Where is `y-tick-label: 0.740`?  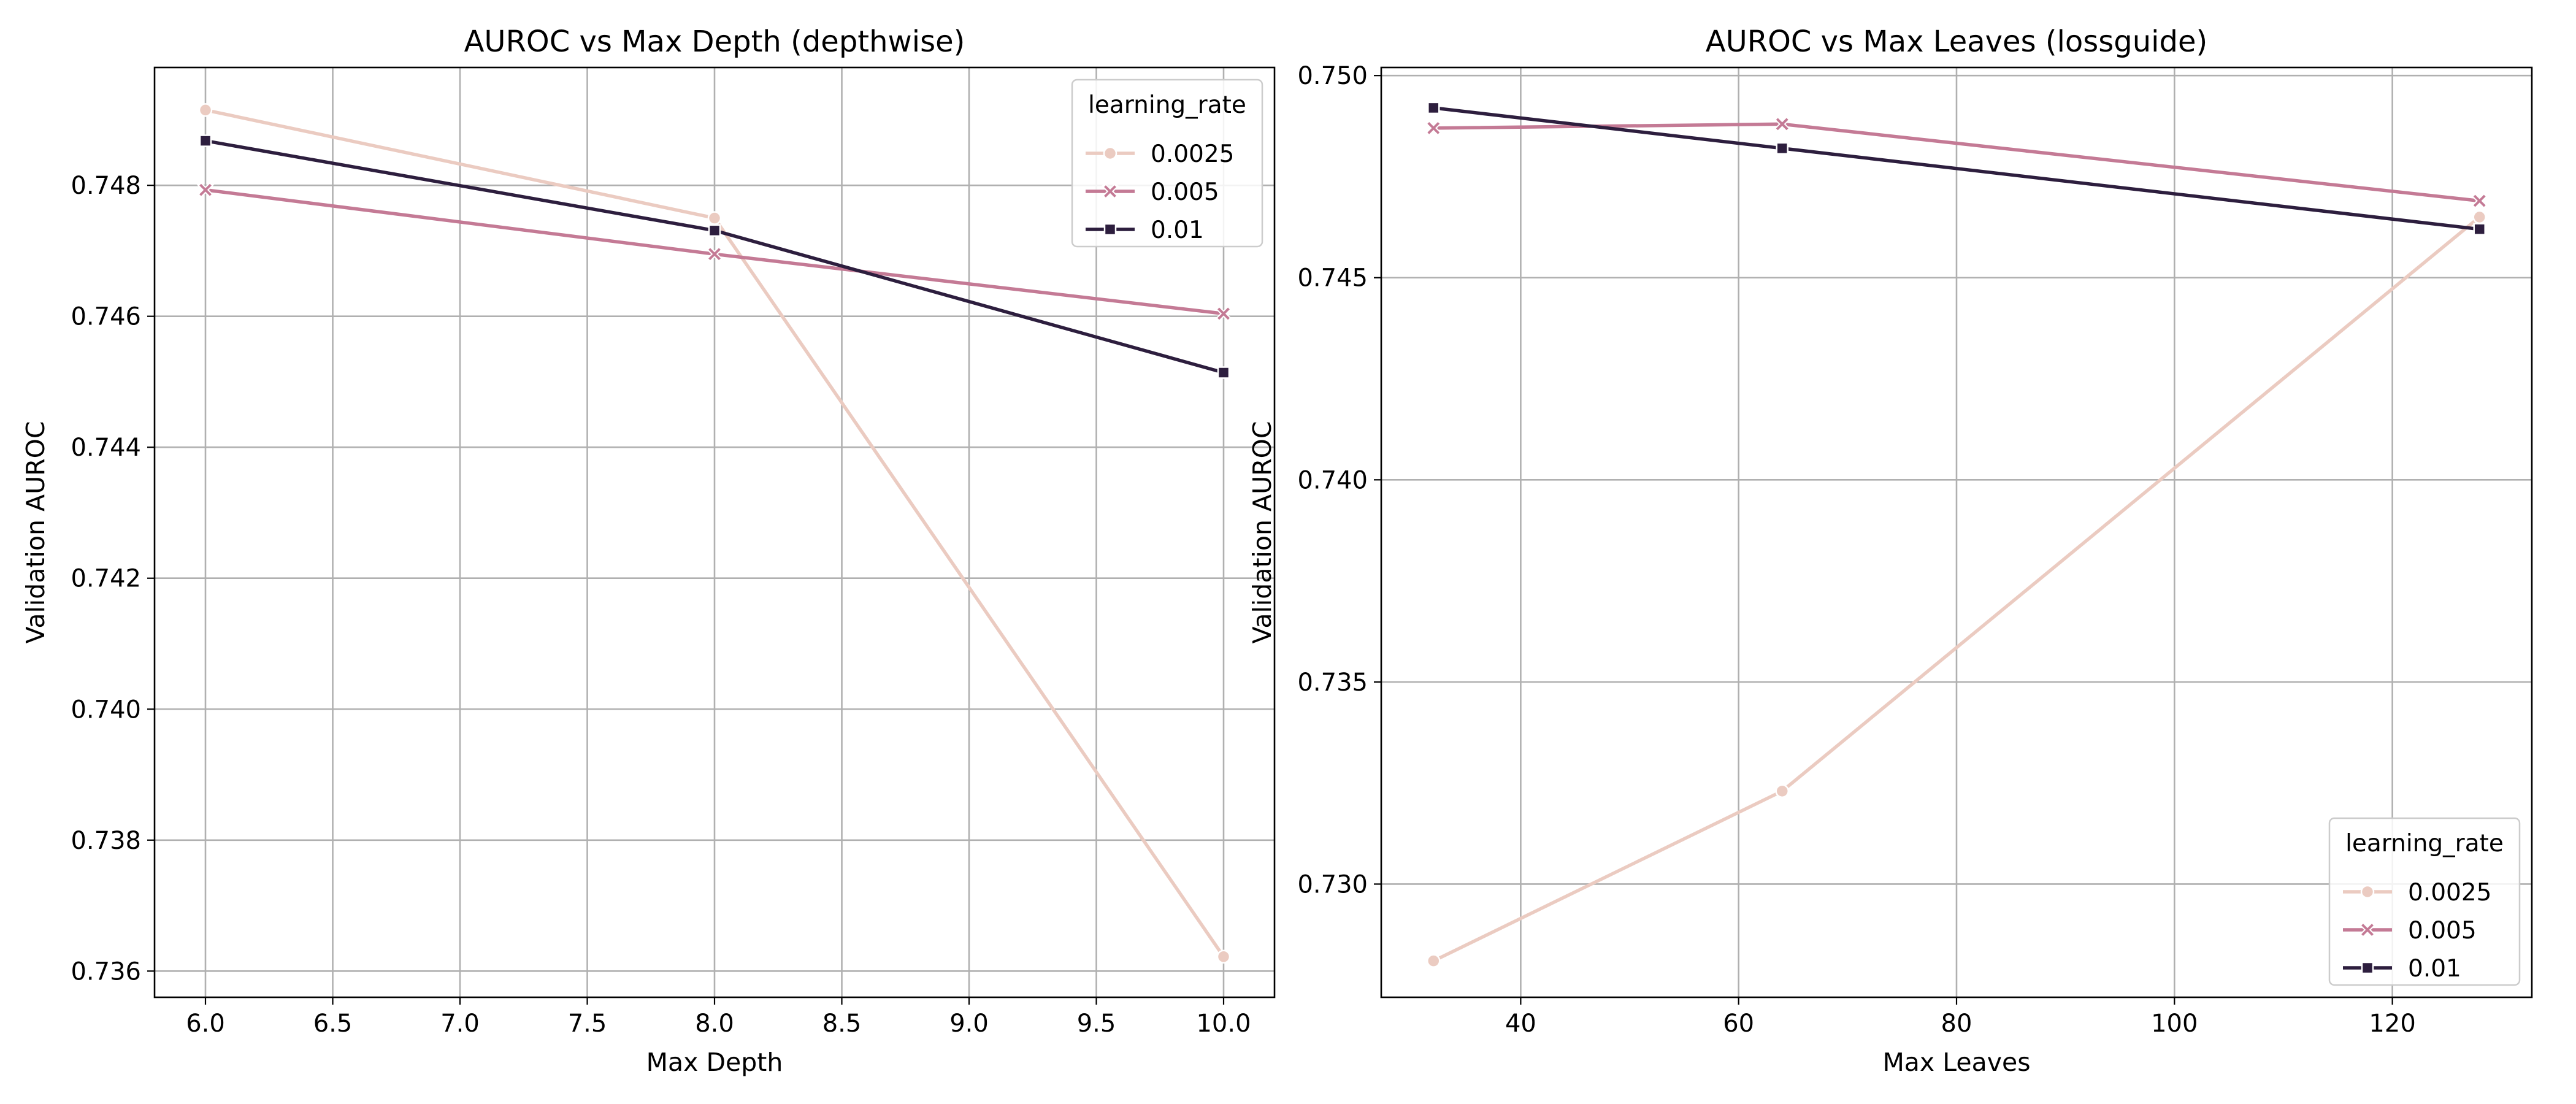
y-tick-label: 0.740 is located at coordinates (1332, 480).